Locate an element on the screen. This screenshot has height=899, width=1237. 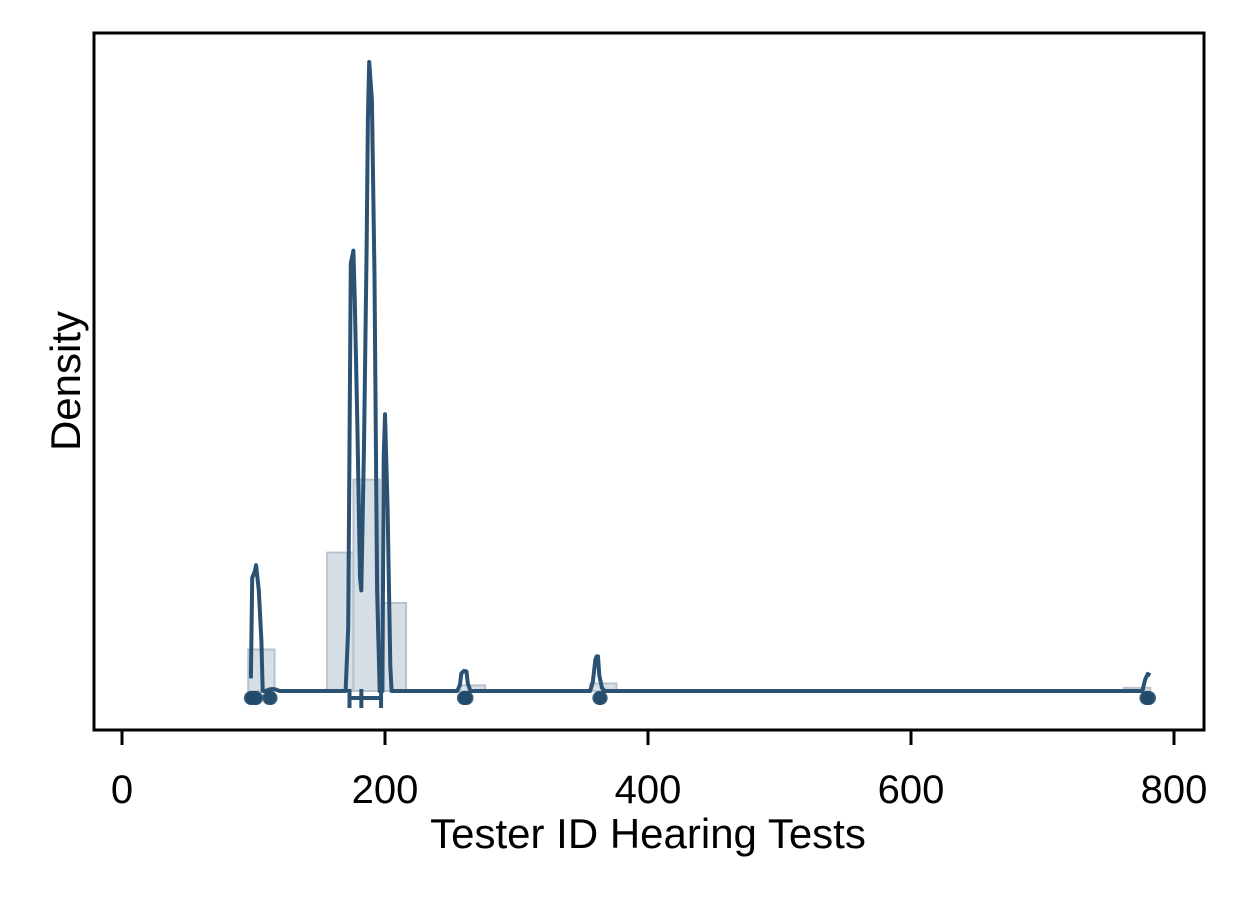
x-axis-ticks: 0 200 400 600 800 is located at coordinates (659, 771).